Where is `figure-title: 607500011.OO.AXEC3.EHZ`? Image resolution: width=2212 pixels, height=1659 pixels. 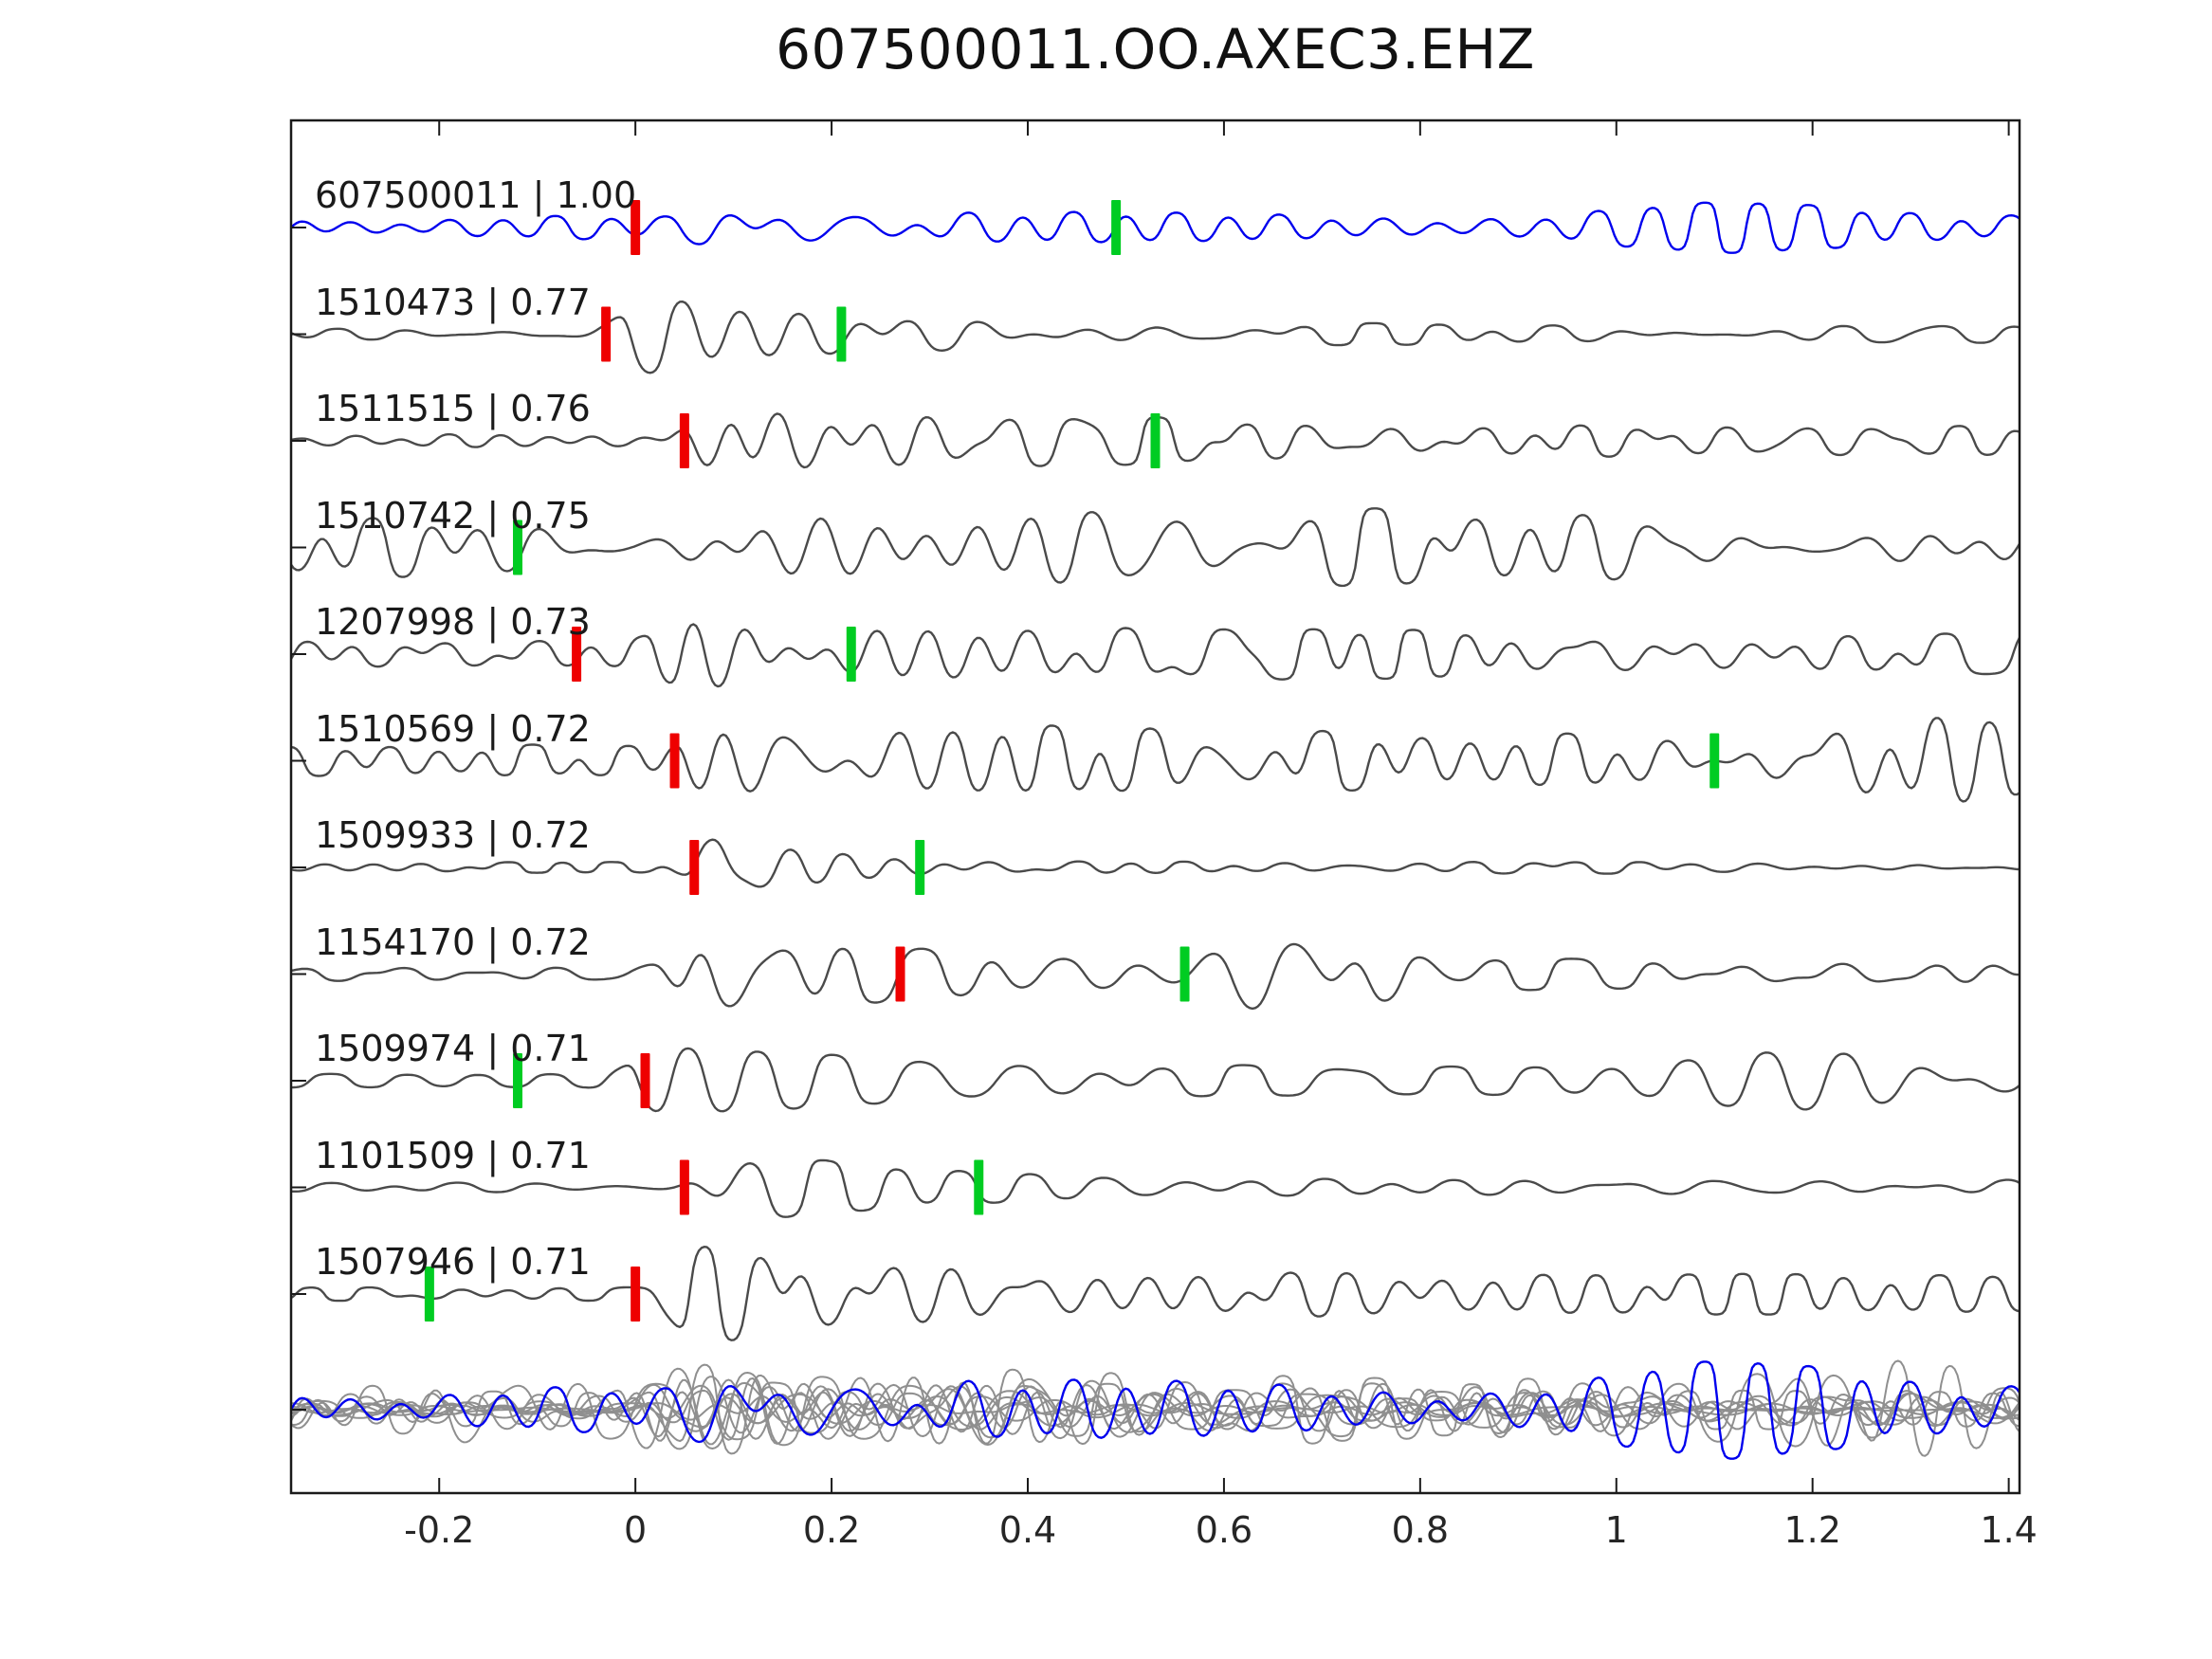 figure-title: 607500011.OO.AXEC3.EHZ is located at coordinates (1155, 49).